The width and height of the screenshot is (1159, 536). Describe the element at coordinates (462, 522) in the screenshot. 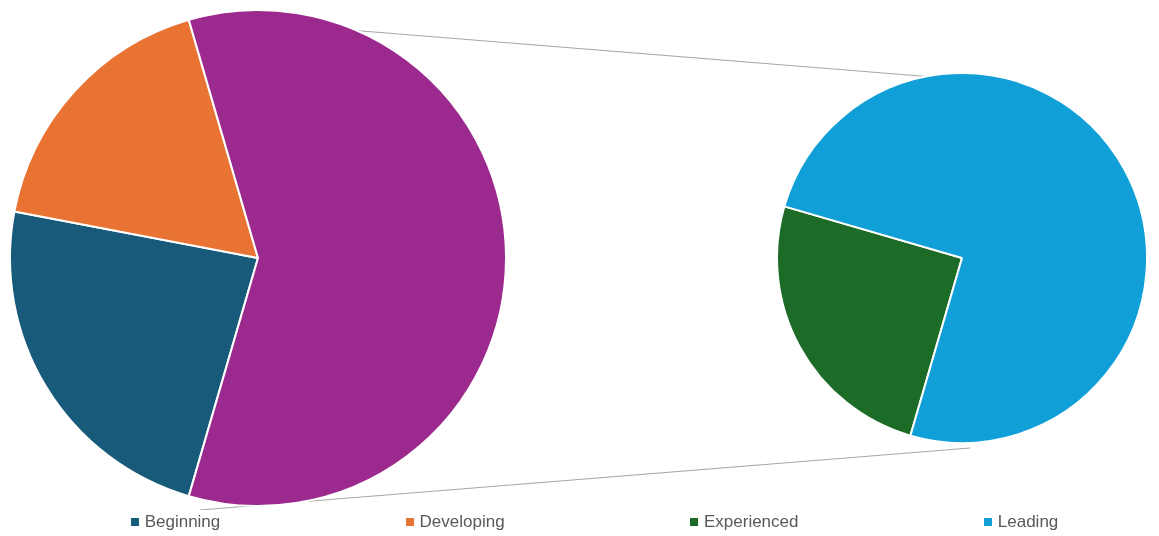

I see `legend-label: Developing` at that location.